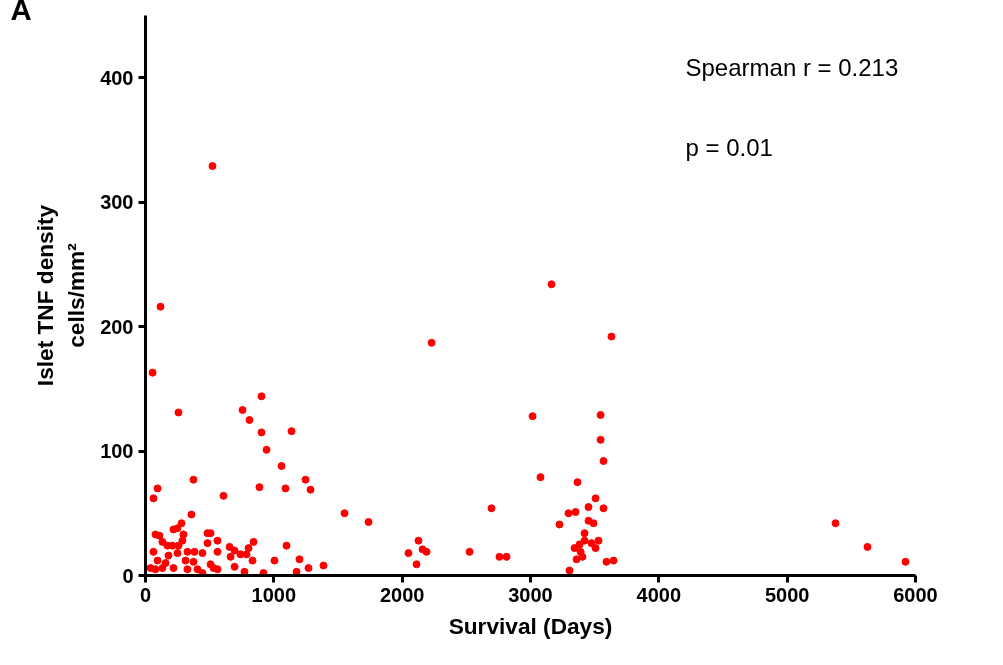  What do you see at coordinates (117, 451) in the screenshot?
I see `y-tick-label: 100` at bounding box center [117, 451].